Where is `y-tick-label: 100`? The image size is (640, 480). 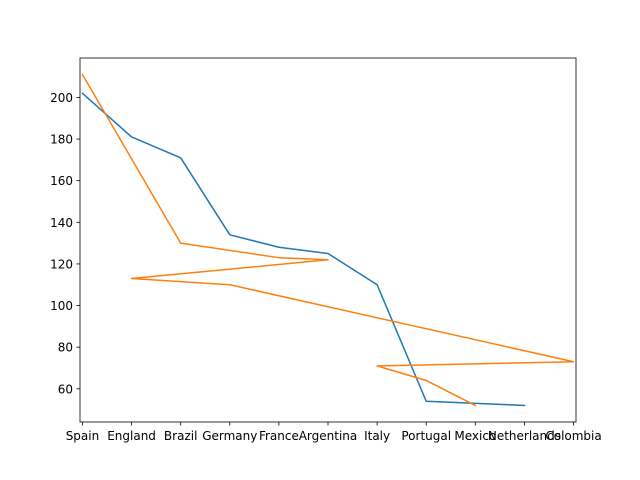 y-tick-label: 100 is located at coordinates (61, 306).